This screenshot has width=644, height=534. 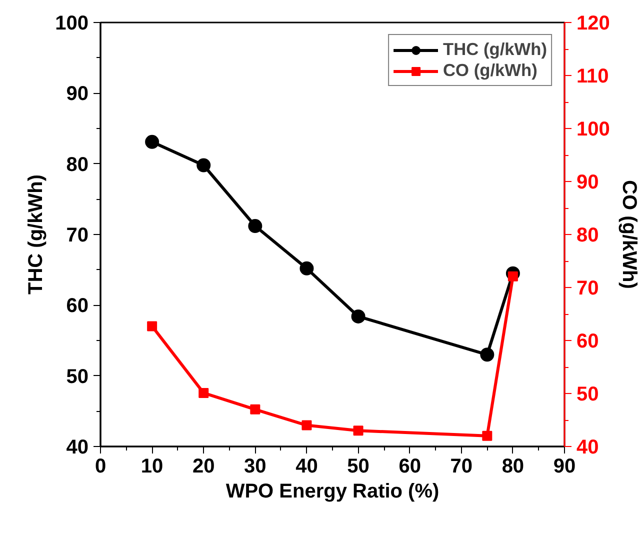 What do you see at coordinates (77, 447) in the screenshot?
I see `y-tick-label: 40` at bounding box center [77, 447].